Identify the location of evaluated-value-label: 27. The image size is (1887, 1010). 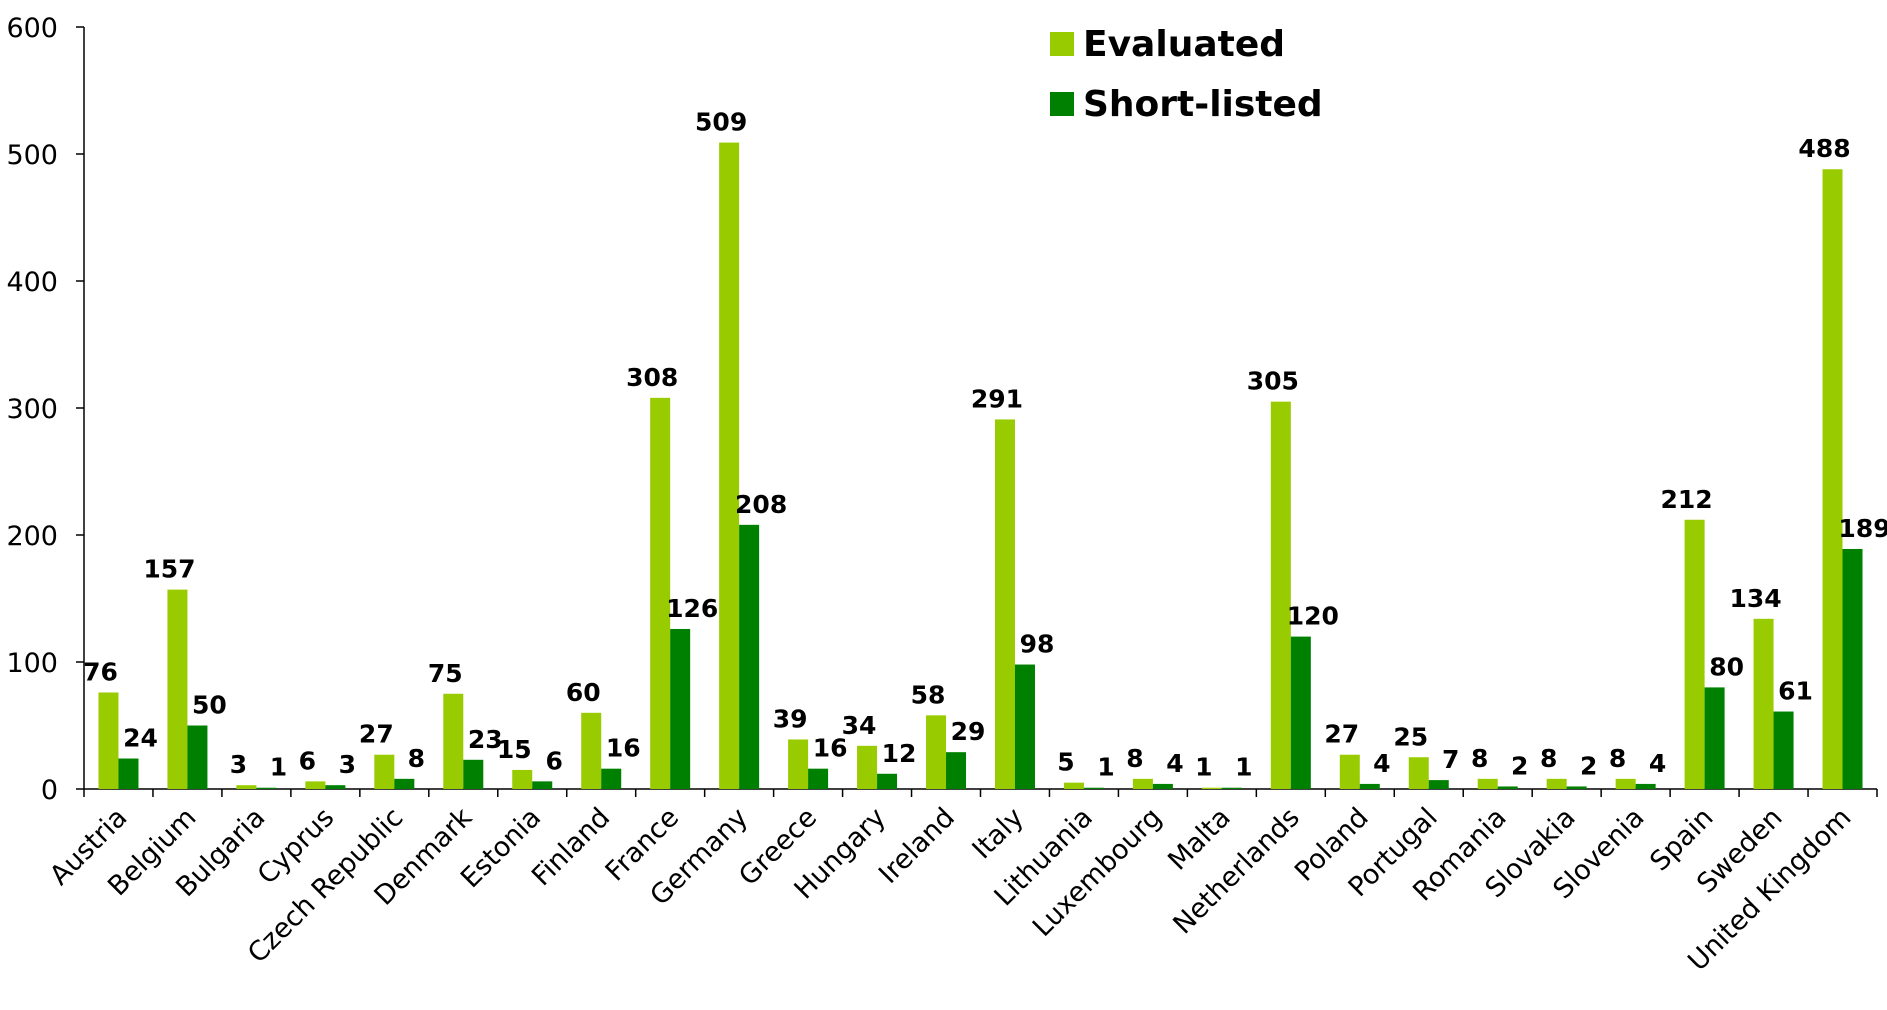
(1341, 734).